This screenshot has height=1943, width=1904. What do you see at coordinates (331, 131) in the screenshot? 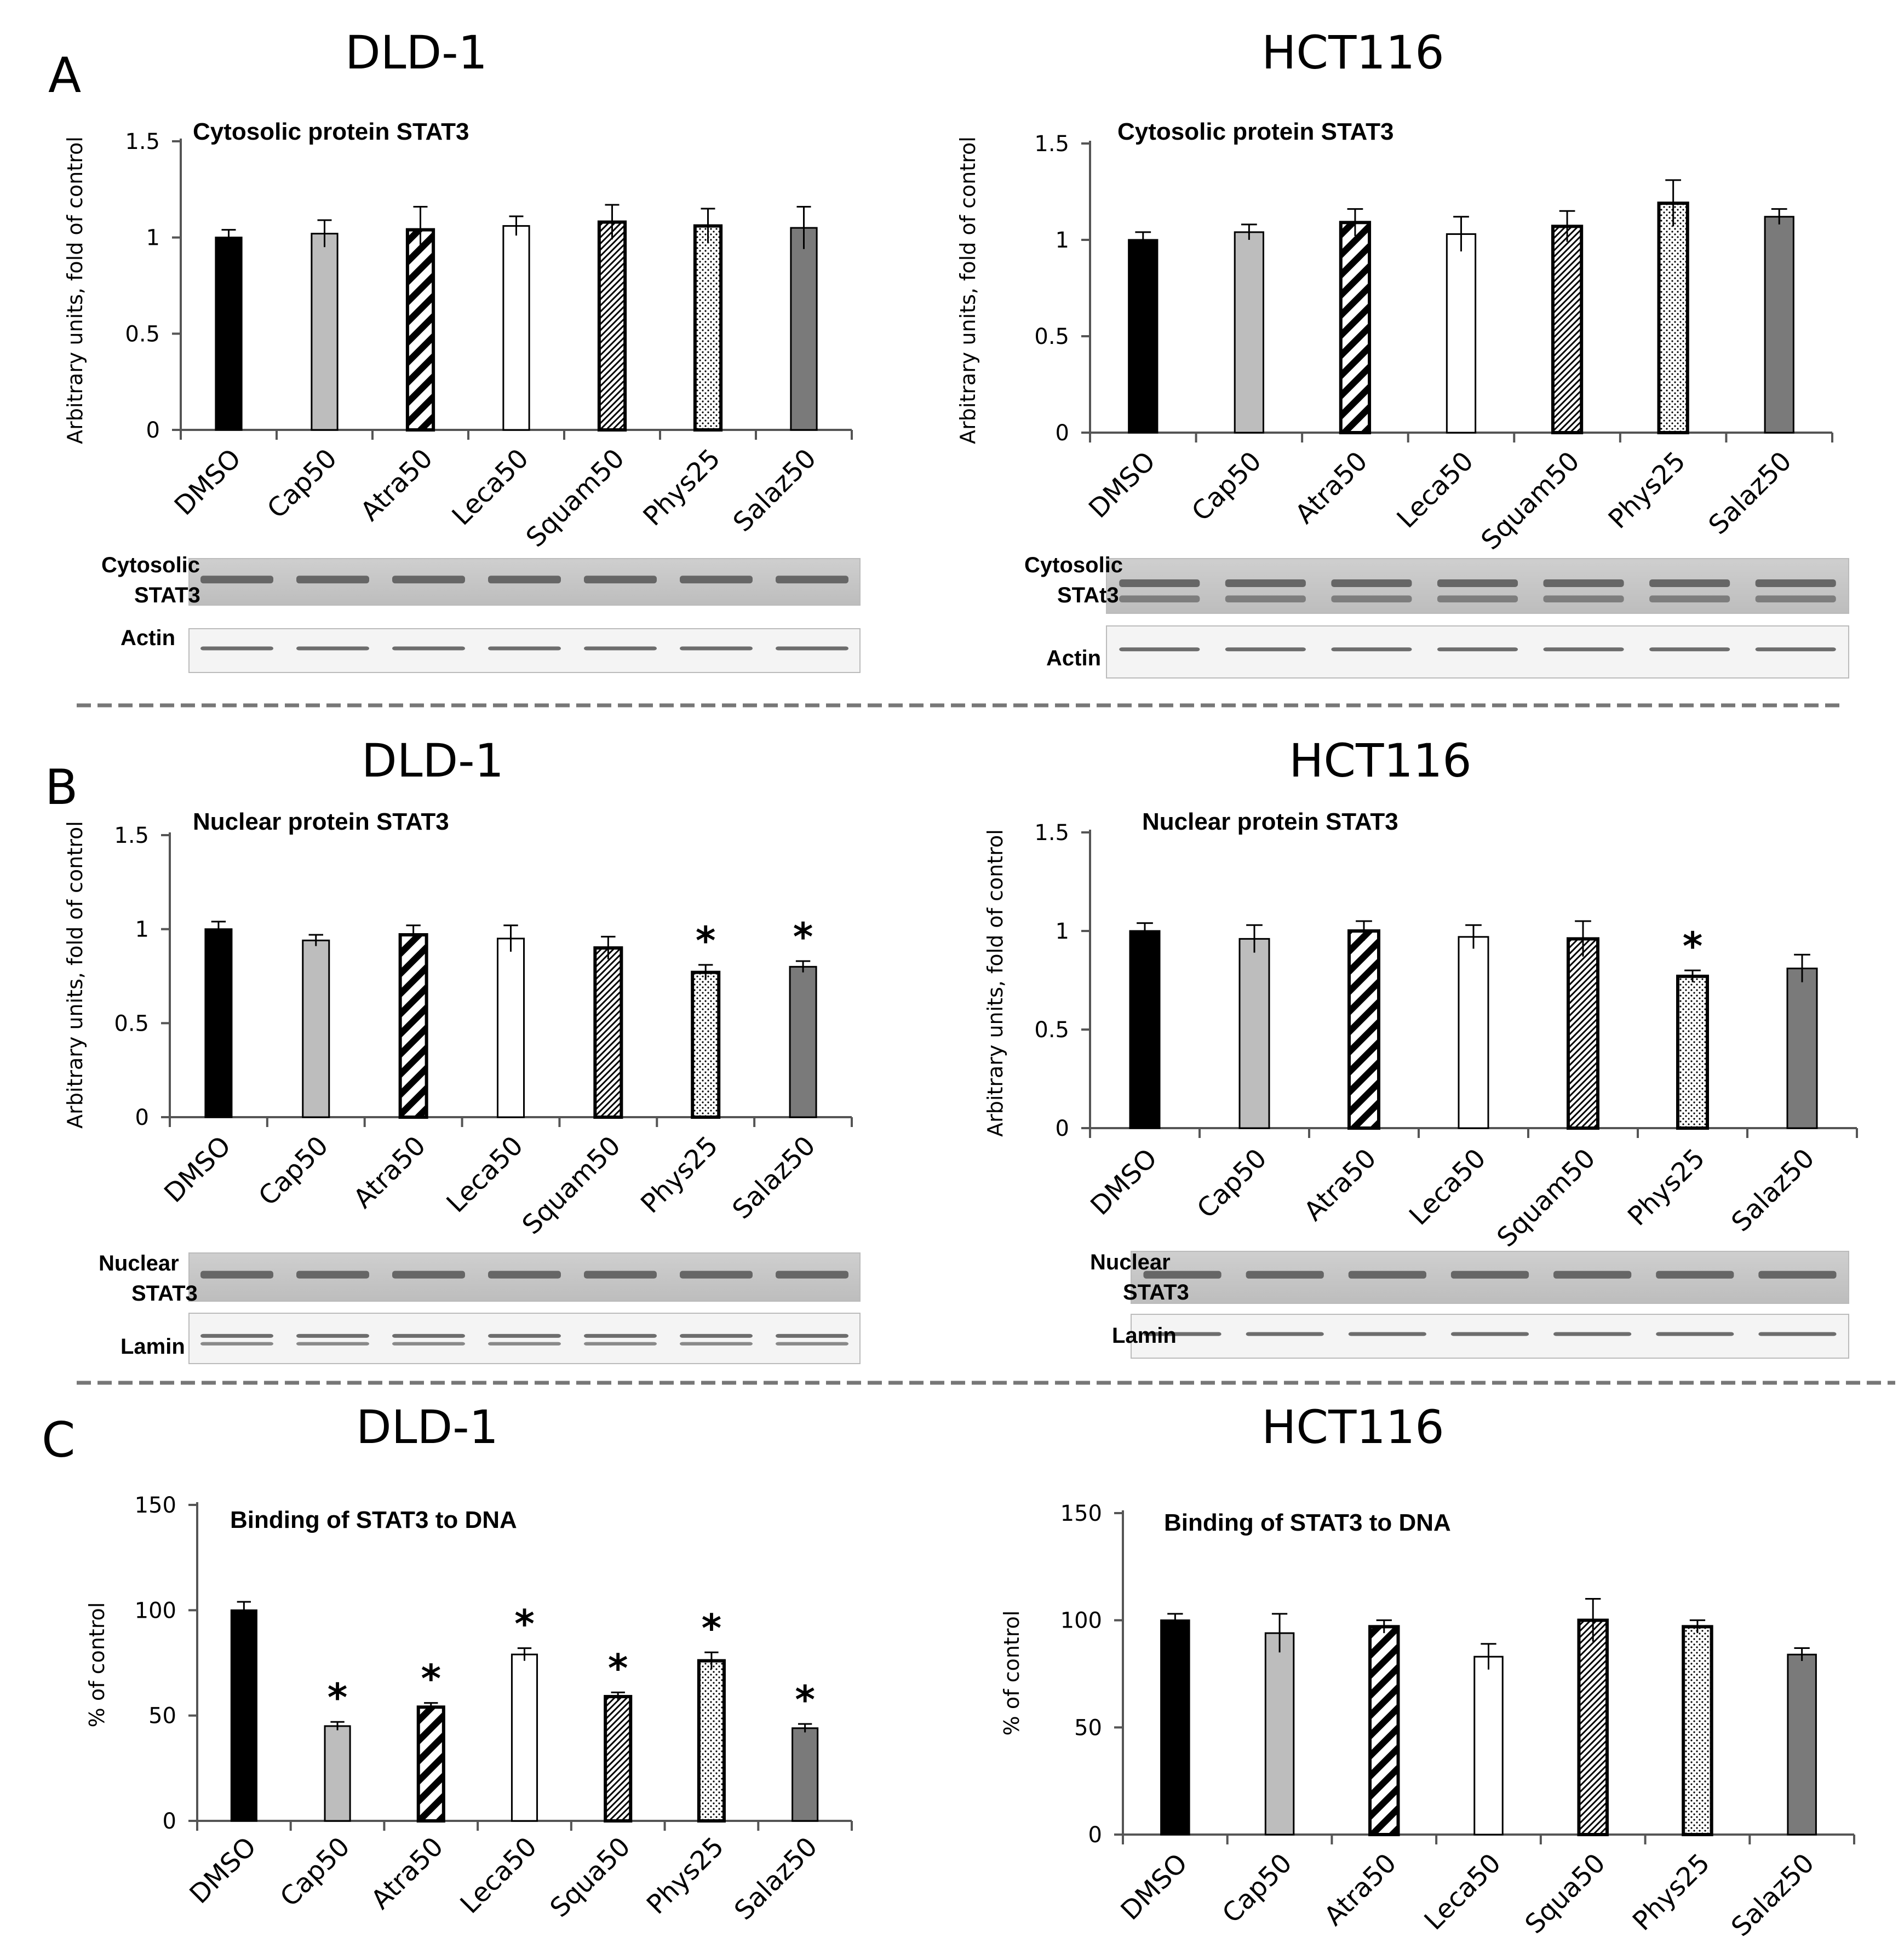
I see `chart-title: Cytosolic protein STAT3` at bounding box center [331, 131].